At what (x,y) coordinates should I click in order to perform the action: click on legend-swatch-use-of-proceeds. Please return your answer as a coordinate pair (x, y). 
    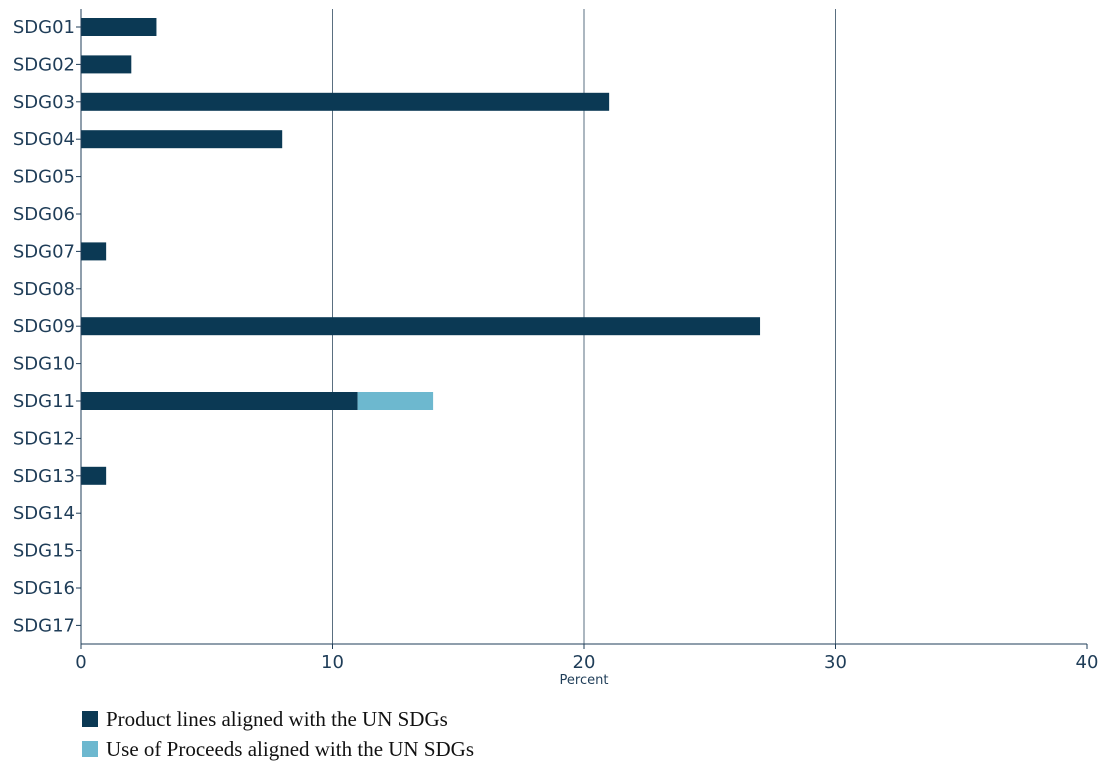
    Looking at the image, I should click on (90, 749).